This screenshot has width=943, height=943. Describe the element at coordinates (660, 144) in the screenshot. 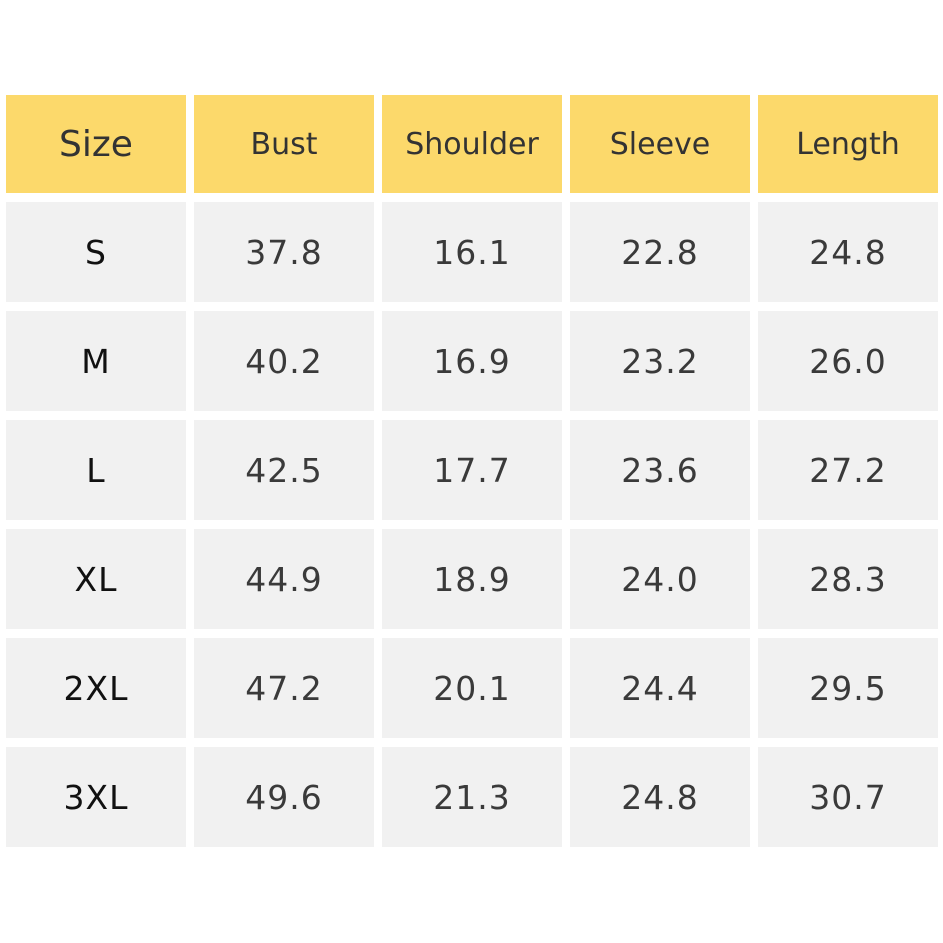

I see `header-cell: Sleeve` at that location.